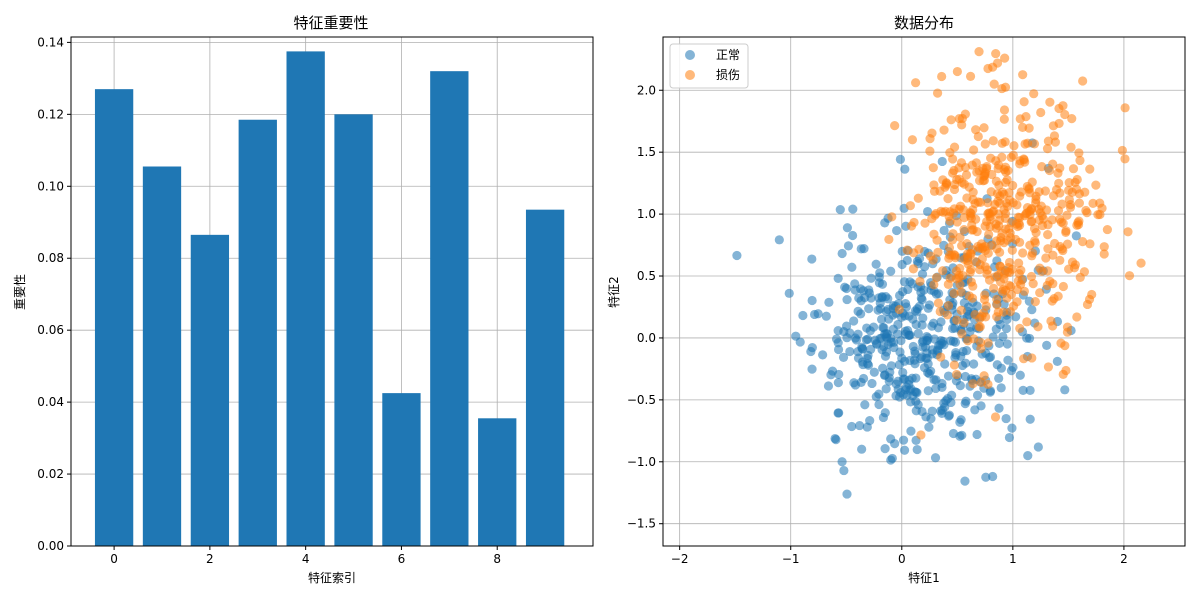 The width and height of the screenshot is (1200, 600). What do you see at coordinates (305, 556) in the screenshot?
I see `bar-chart-x-ticks: 0 2 4 6 8` at bounding box center [305, 556].